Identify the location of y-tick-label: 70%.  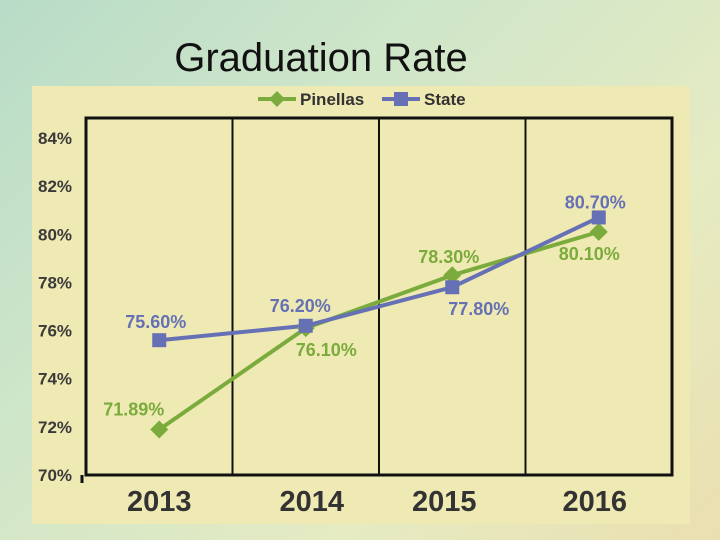
(55, 475).